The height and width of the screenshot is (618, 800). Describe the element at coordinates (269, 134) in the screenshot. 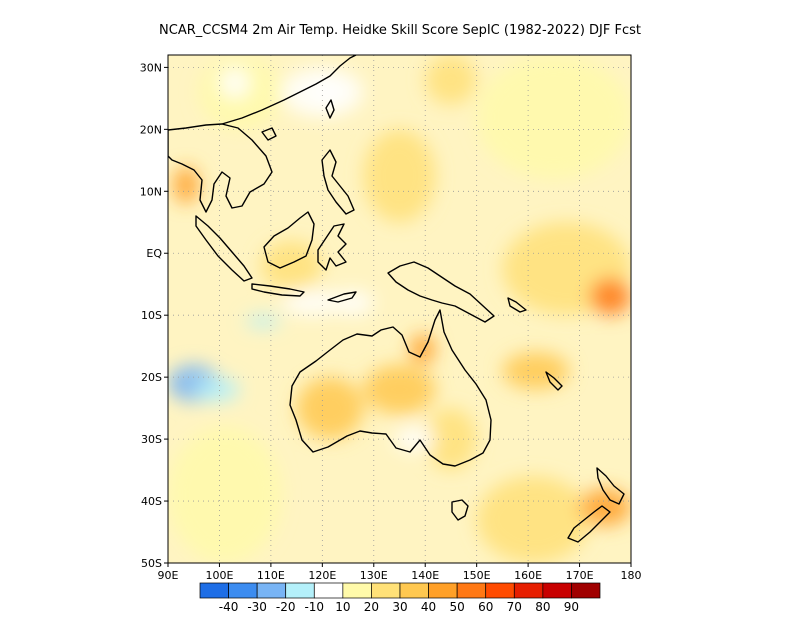

I see `hainan-coast` at that location.